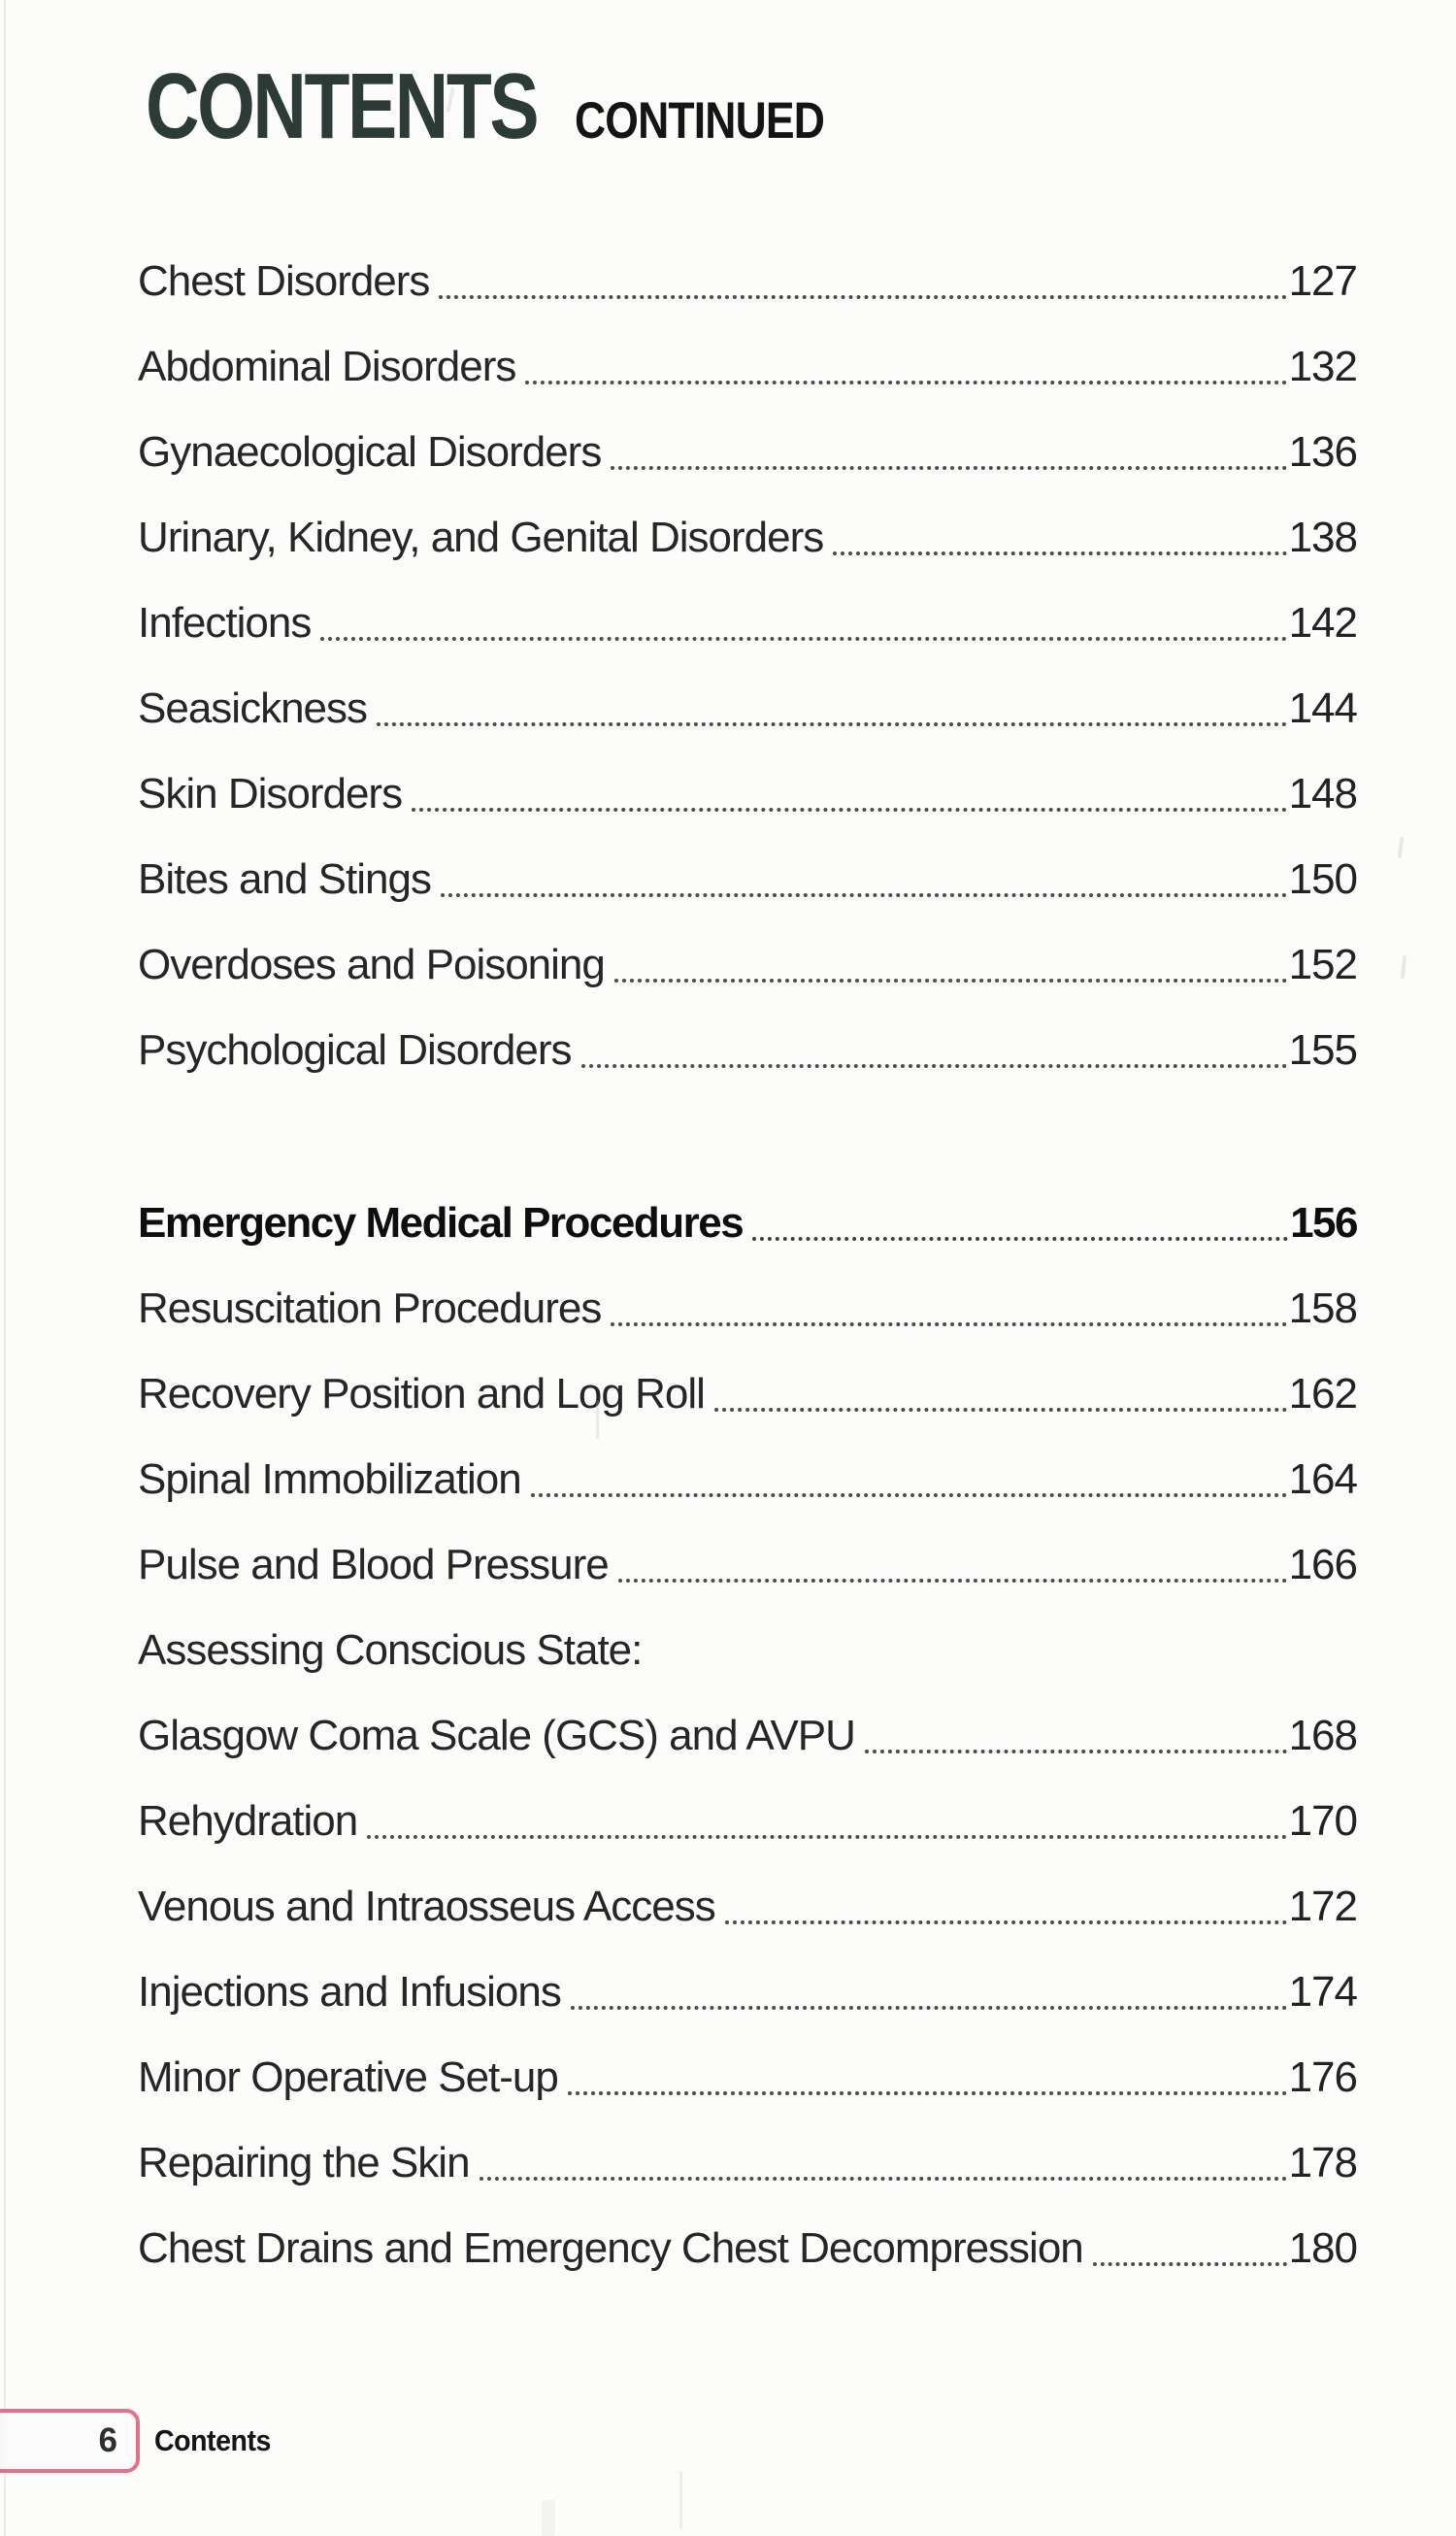  What do you see at coordinates (481, 537) in the screenshot?
I see `toc-entry-label: Urinary, Kidney, and Genital Disorders` at bounding box center [481, 537].